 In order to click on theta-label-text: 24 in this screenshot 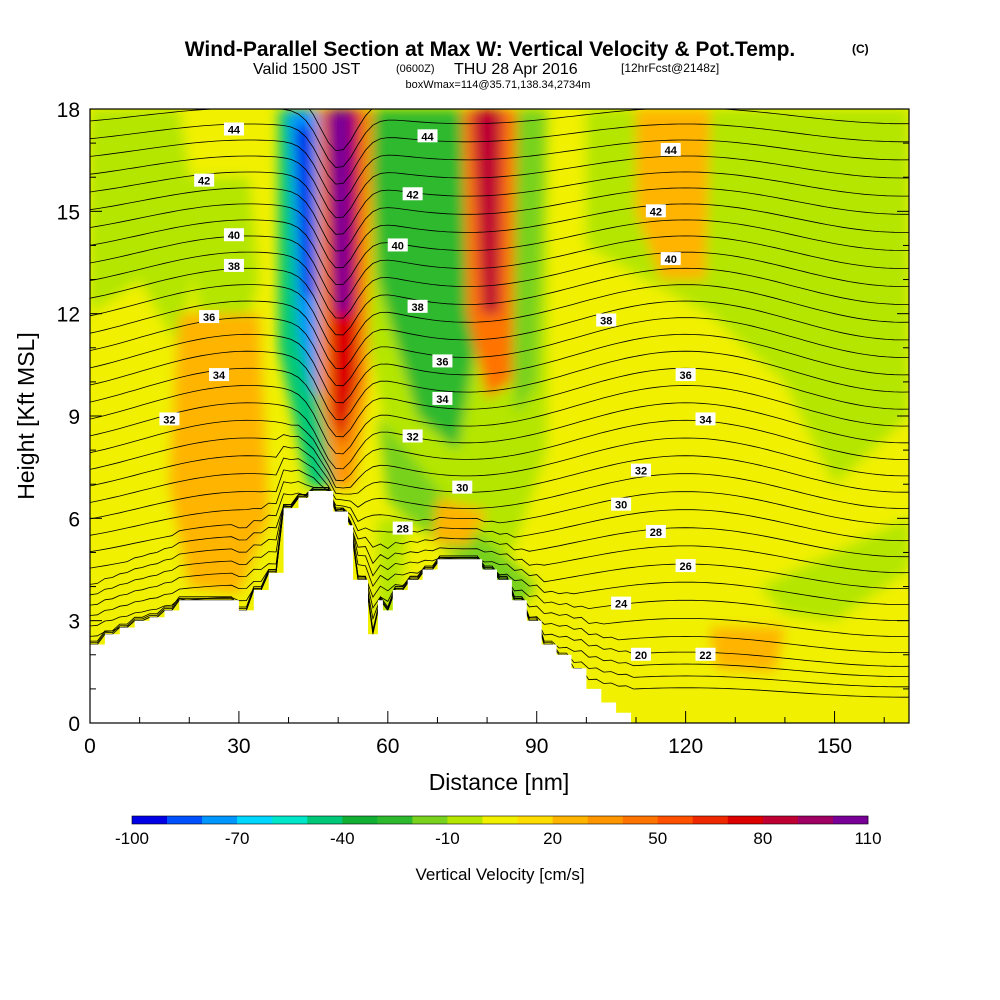, I will do `click(621, 605)`.